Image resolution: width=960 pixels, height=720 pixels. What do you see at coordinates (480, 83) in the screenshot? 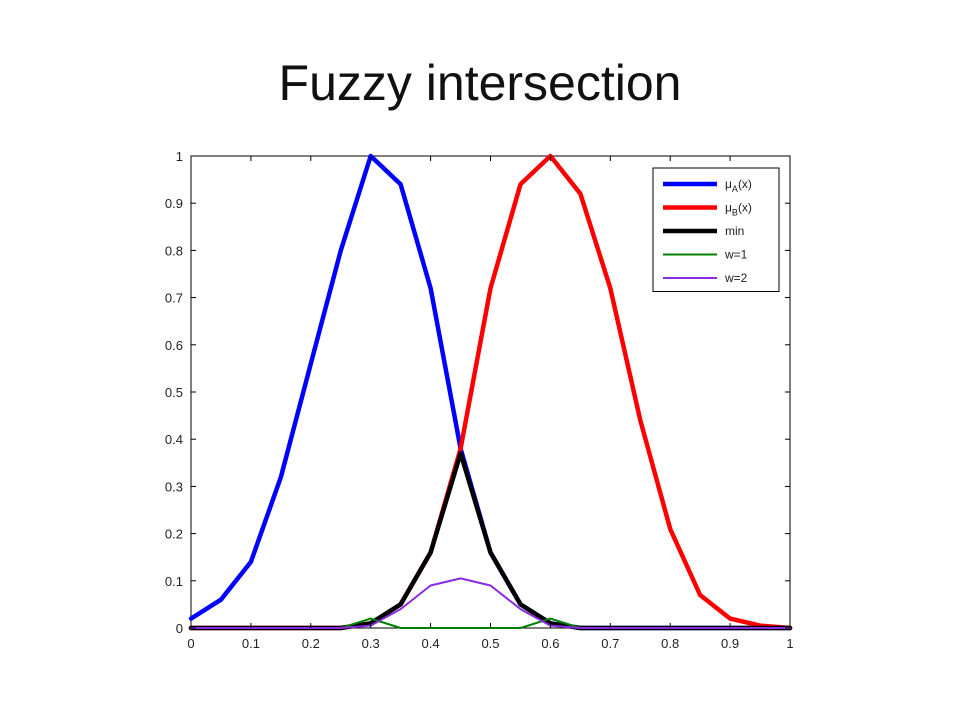
I see `slide-title: Fuzzy intersection` at bounding box center [480, 83].